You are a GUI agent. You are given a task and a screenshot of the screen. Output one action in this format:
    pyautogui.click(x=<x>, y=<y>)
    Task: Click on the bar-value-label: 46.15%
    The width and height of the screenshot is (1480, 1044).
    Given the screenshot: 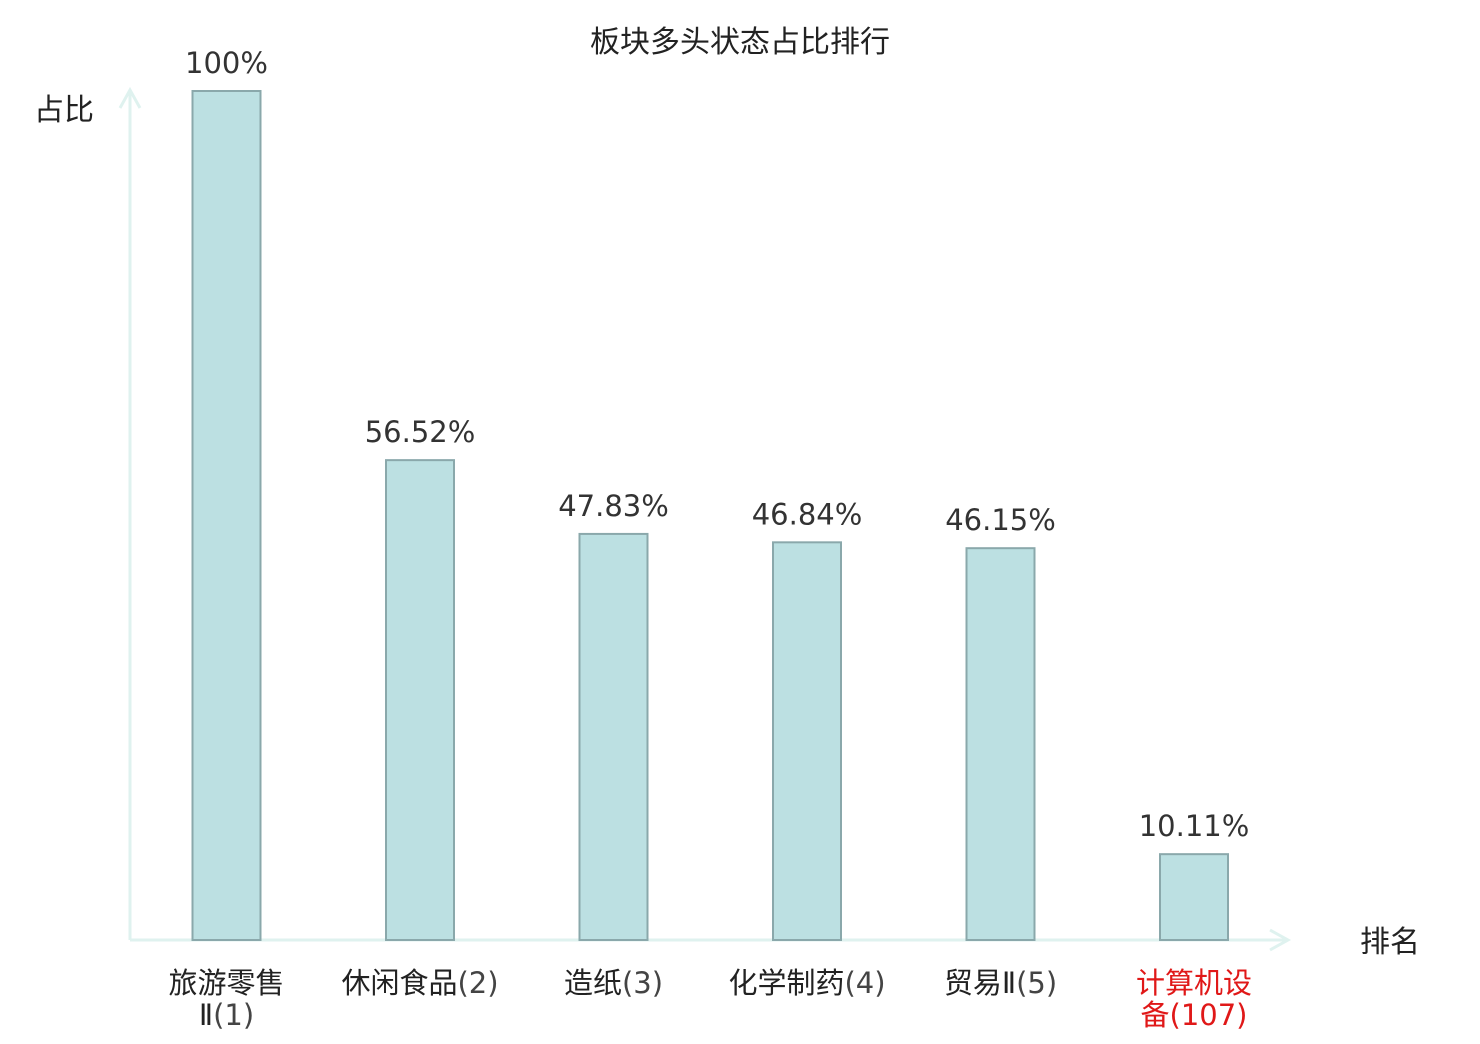 What is the action you would take?
    pyautogui.click(x=1000, y=520)
    